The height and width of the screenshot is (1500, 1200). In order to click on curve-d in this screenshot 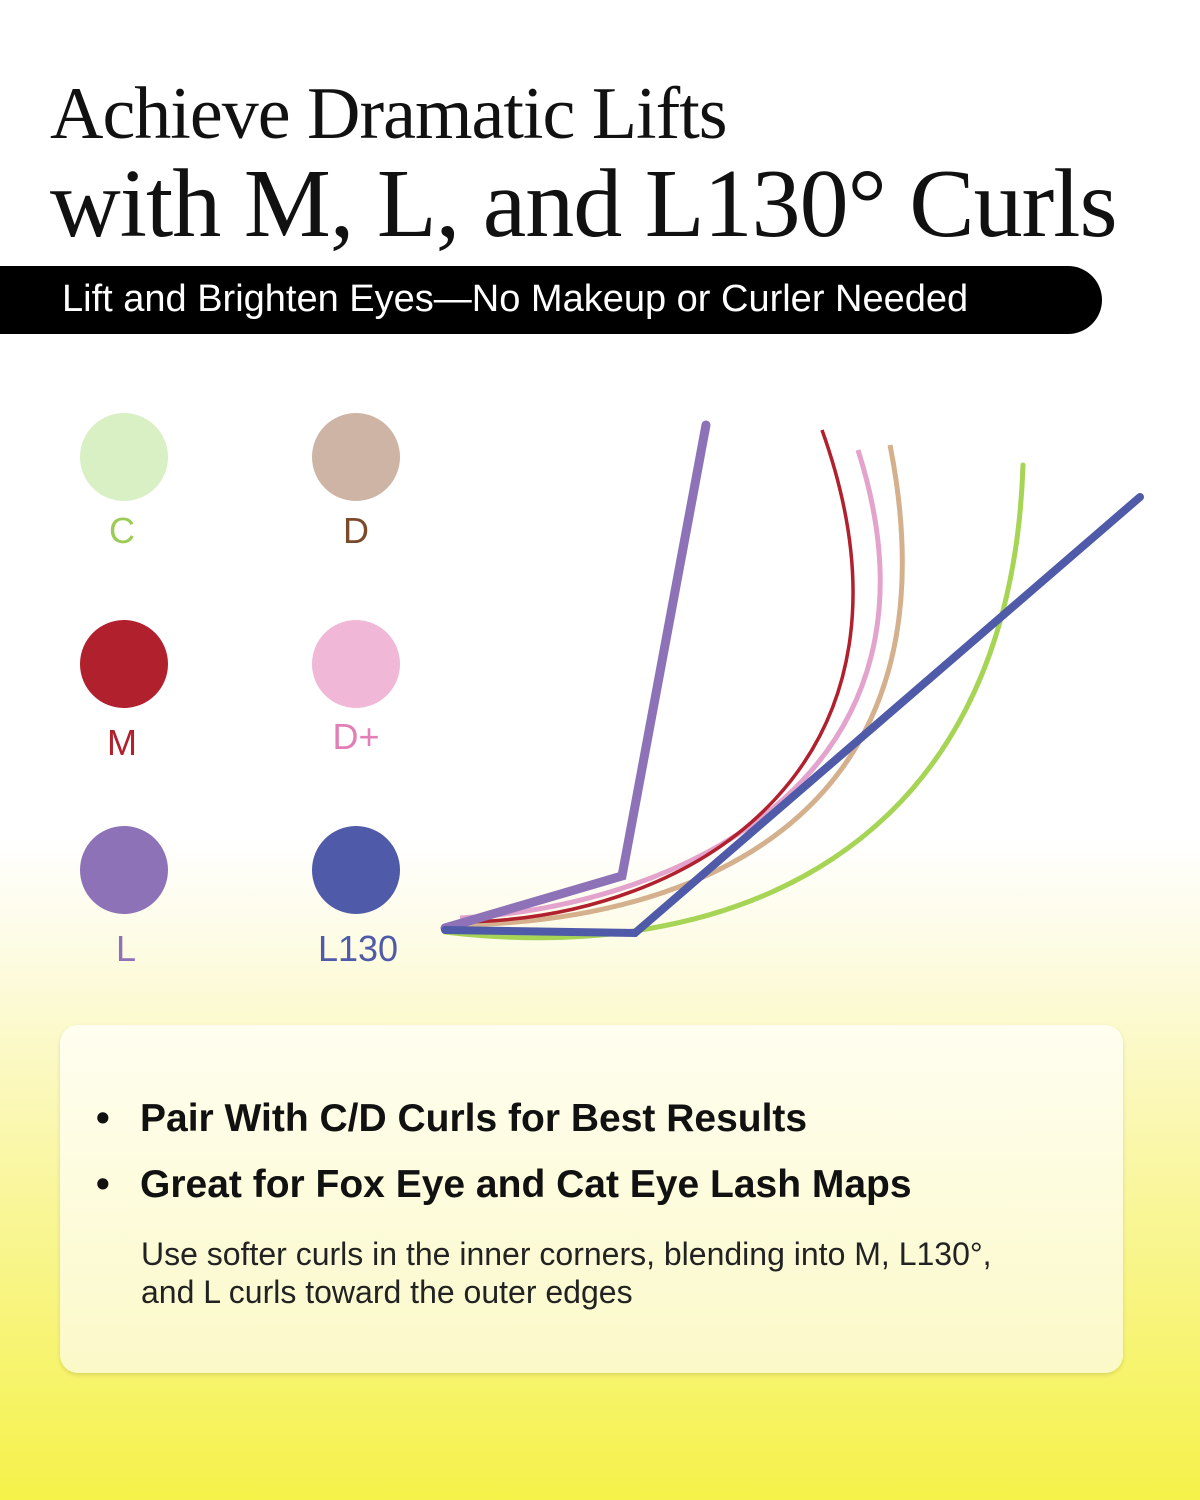, I will do `click(682, 686)`.